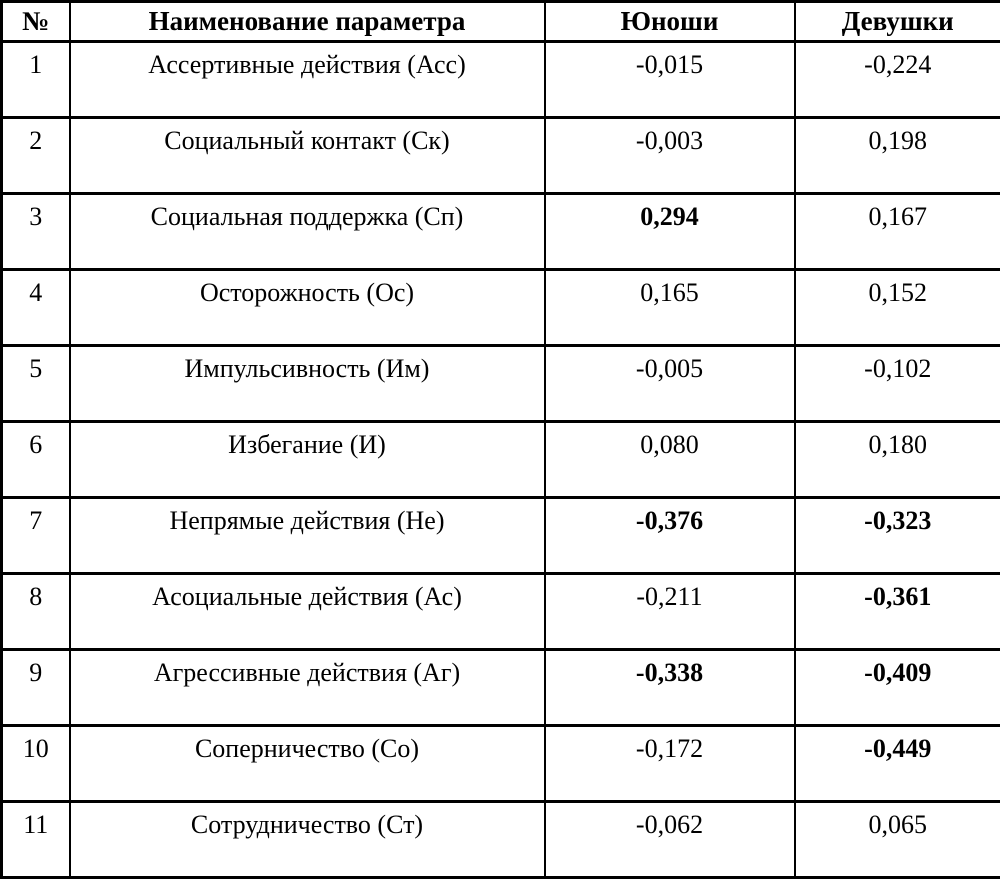  Describe the element at coordinates (307, 80) in the screenshot. I see `parameter-name-cell: Ассертивные действия (Асс)` at that location.